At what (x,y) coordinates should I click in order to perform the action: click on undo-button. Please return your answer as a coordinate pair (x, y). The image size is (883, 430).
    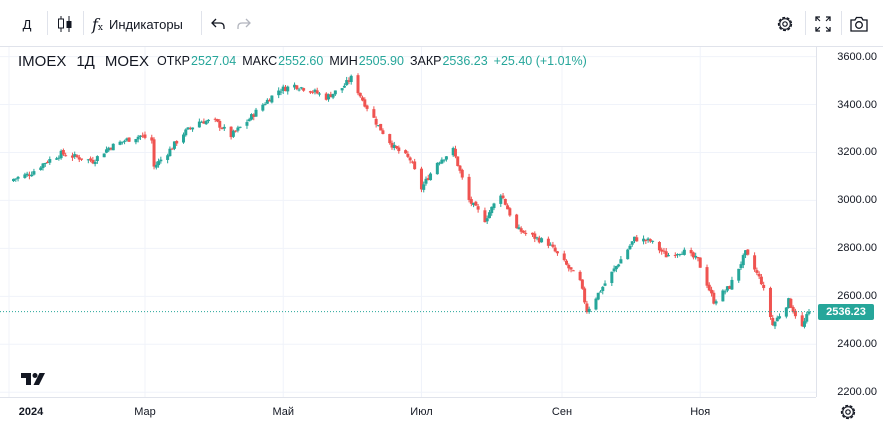
    Looking at the image, I should click on (218, 24).